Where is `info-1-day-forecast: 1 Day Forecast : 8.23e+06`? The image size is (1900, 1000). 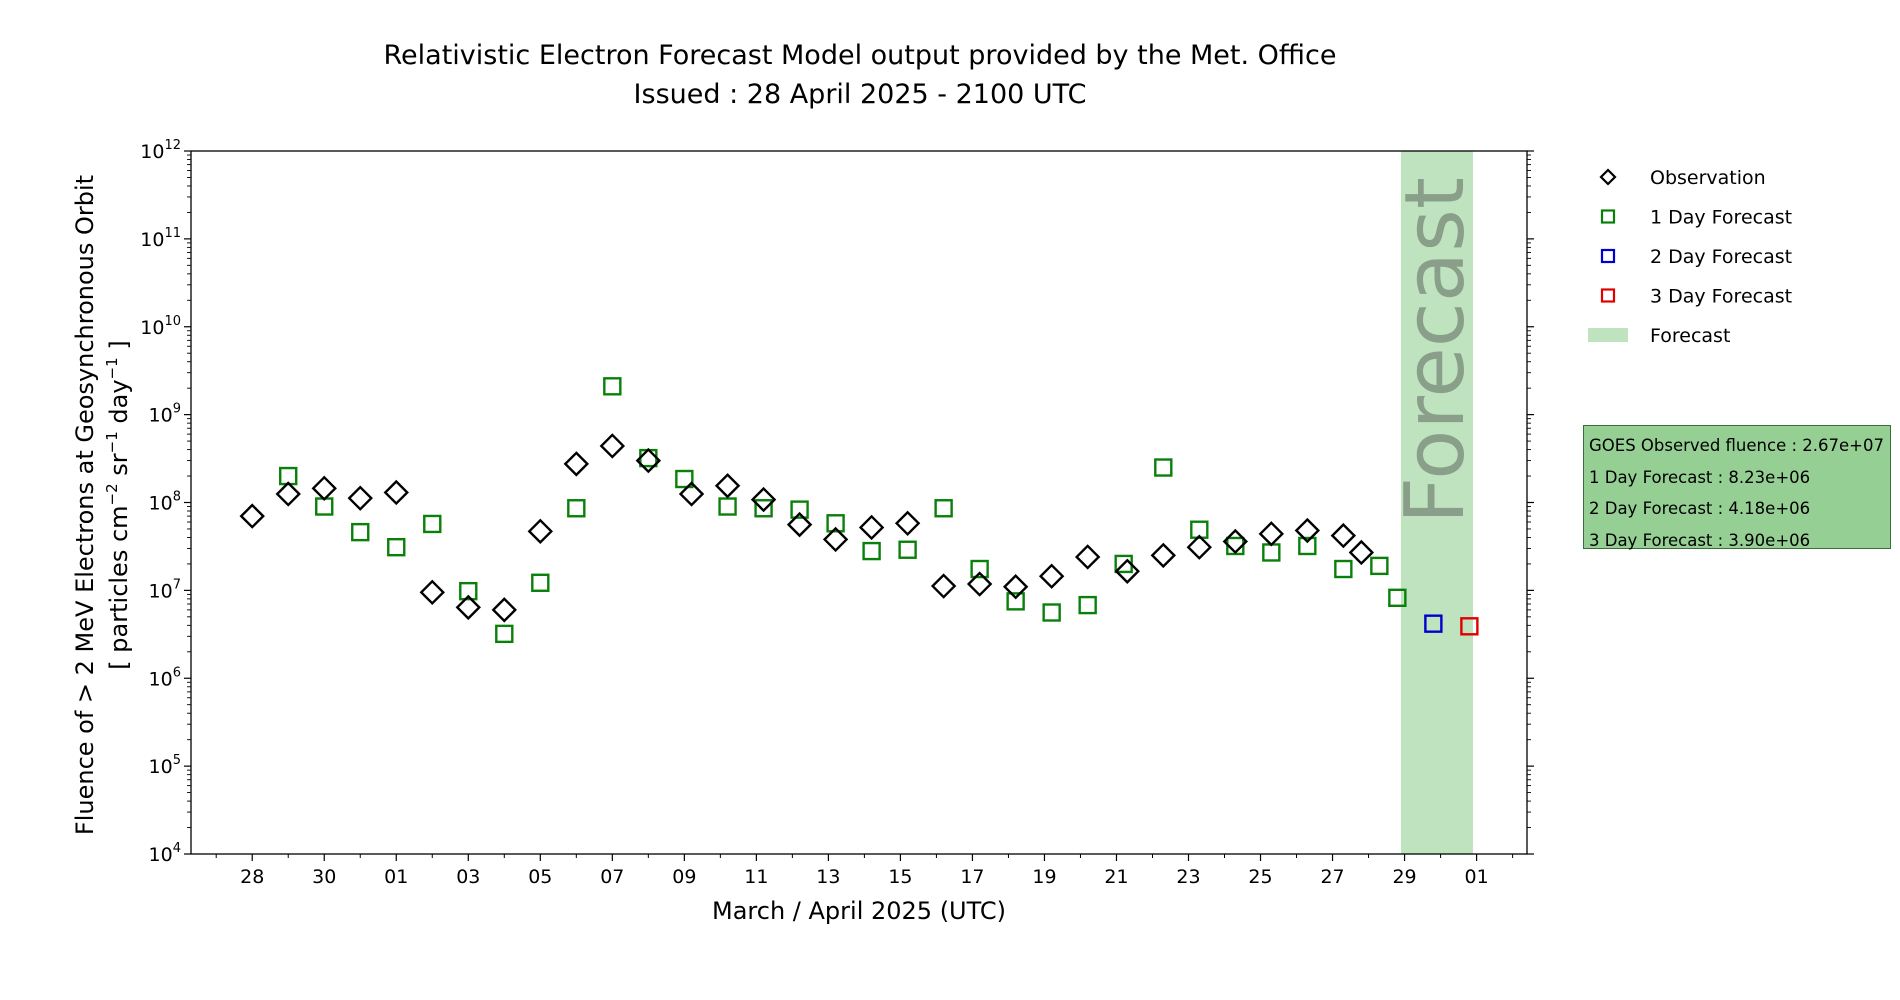
info-1-day-forecast: 1 Day Forecast : 8.23e+06 is located at coordinates (1700, 477).